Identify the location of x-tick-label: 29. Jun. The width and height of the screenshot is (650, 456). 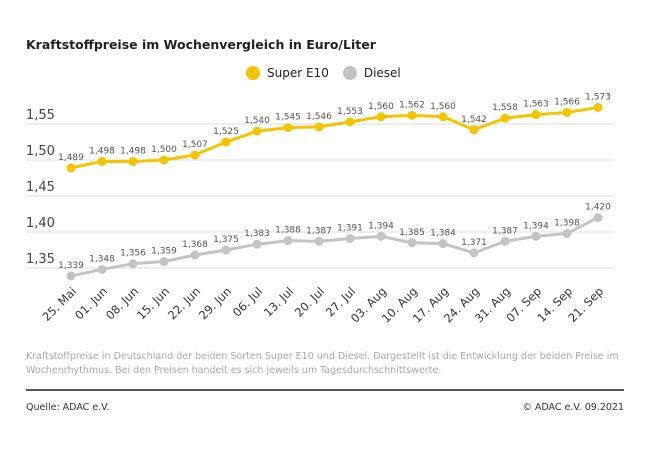
(215, 303).